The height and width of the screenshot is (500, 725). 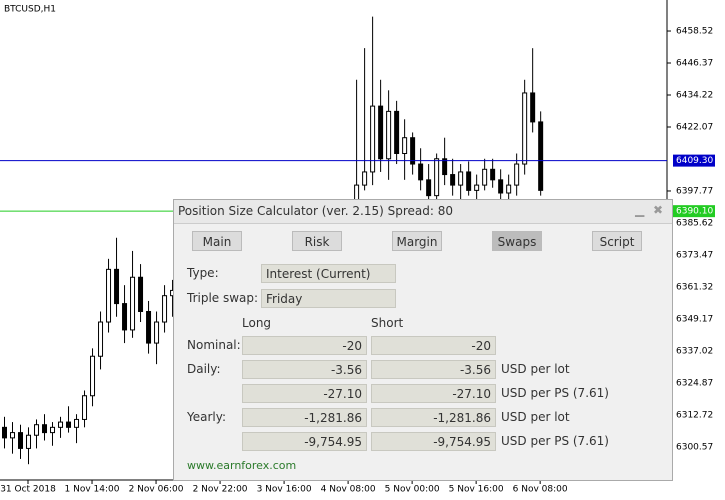 I want to click on short-value: -1,281.86, so click(x=433, y=417).